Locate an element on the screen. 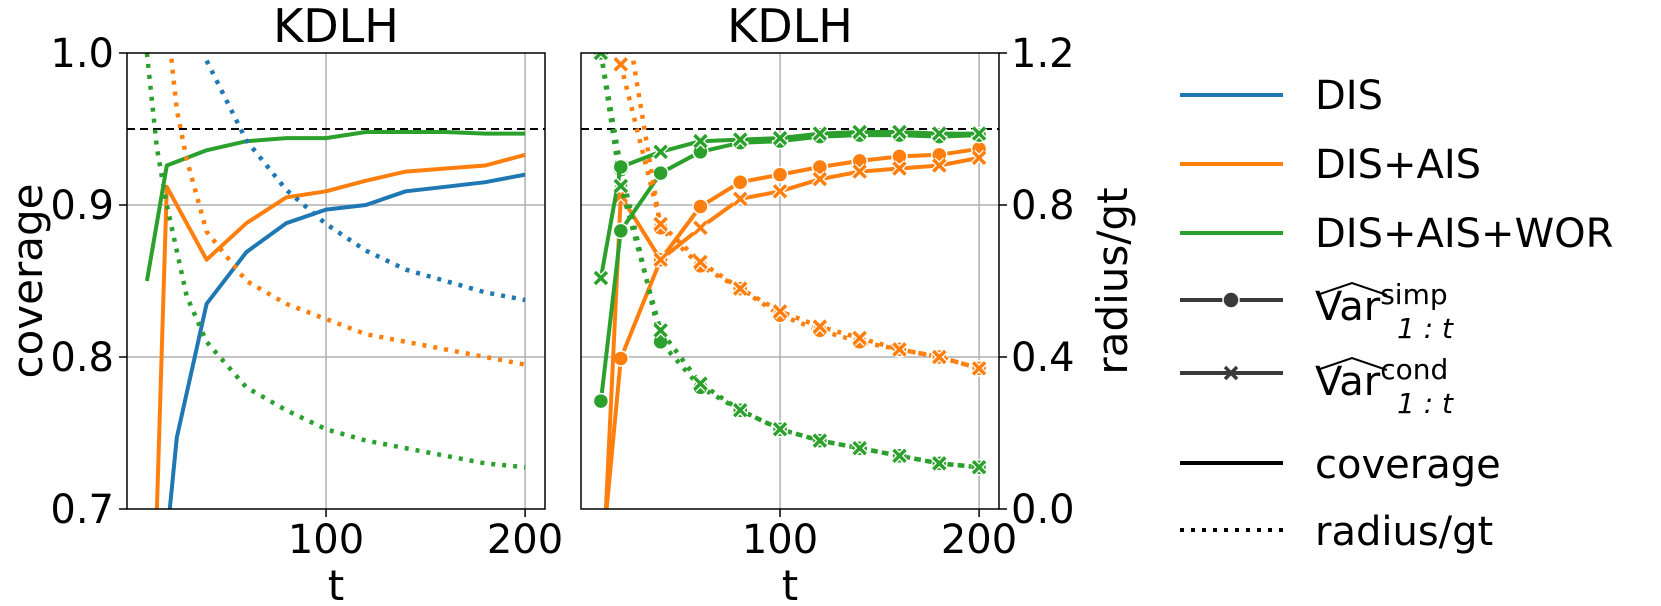 Image resolution: width=1661 pixels, height=606 pixels. legend-marker-x is located at coordinates (1231, 373).